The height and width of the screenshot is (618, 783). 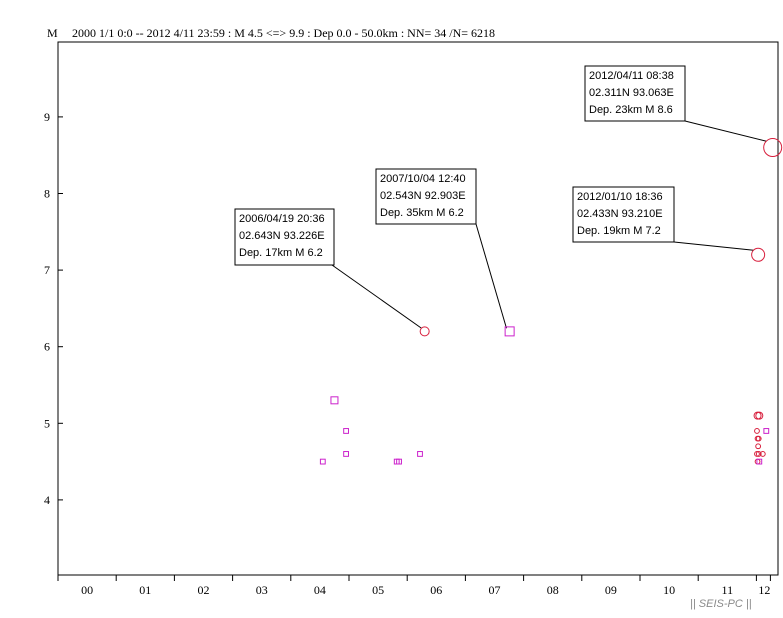 What do you see at coordinates (631, 93) in the screenshot?
I see `annotation-location: 02.311N 93.063E` at bounding box center [631, 93].